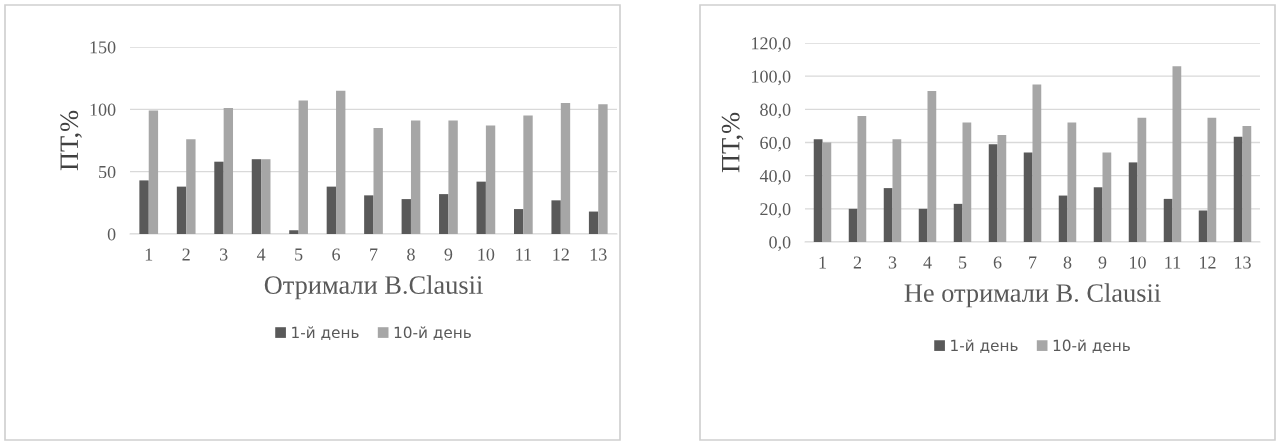 This screenshot has width=1280, height=445. I want to click on x-axis-title: Не отримали B. Clausii, so click(1032, 295).